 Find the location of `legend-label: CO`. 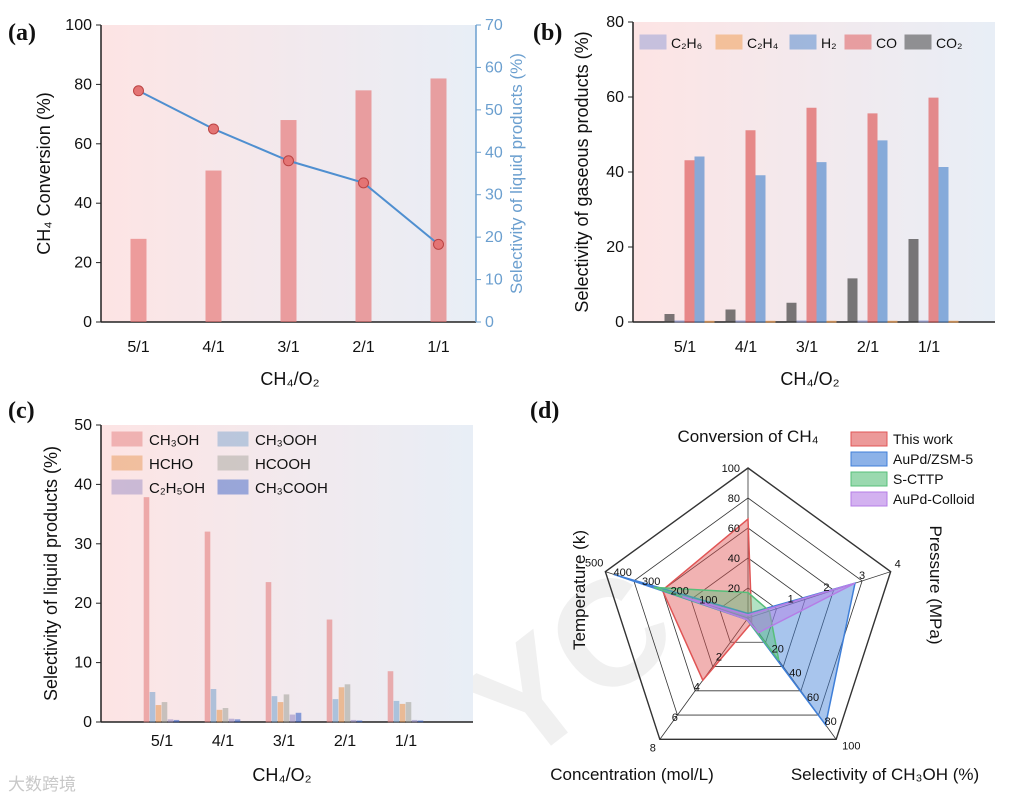

legend-label: CO is located at coordinates (886, 43).